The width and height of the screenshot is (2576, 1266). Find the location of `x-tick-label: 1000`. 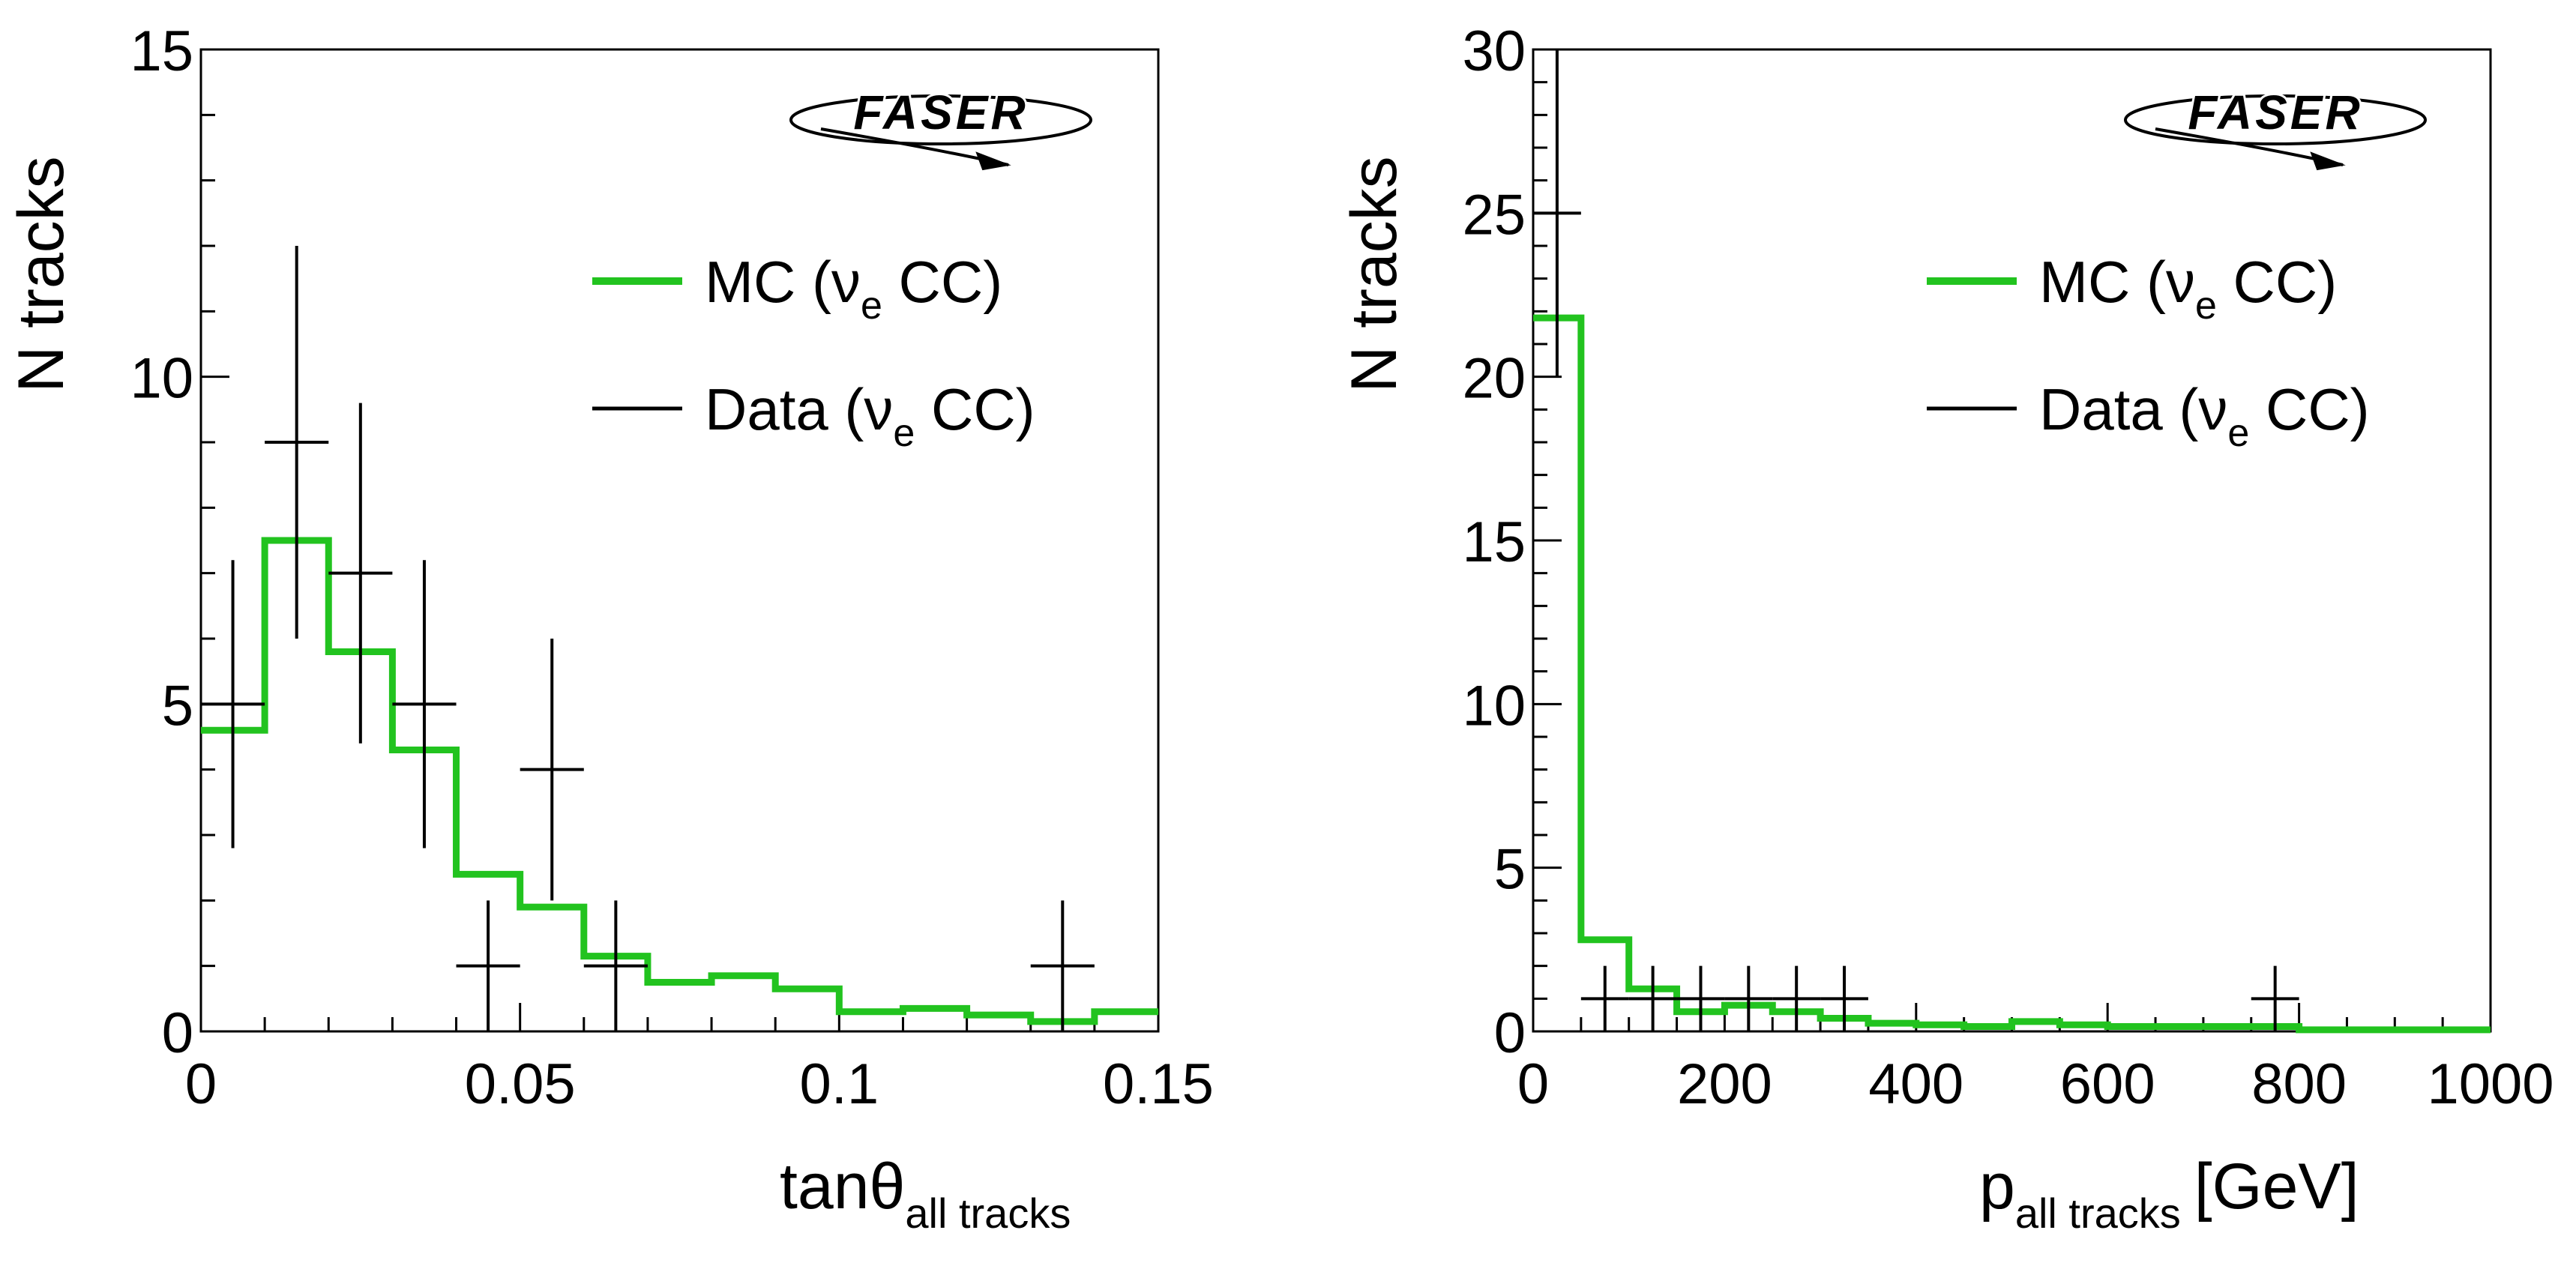

x-tick-label: 1000 is located at coordinates (2491, 1084).